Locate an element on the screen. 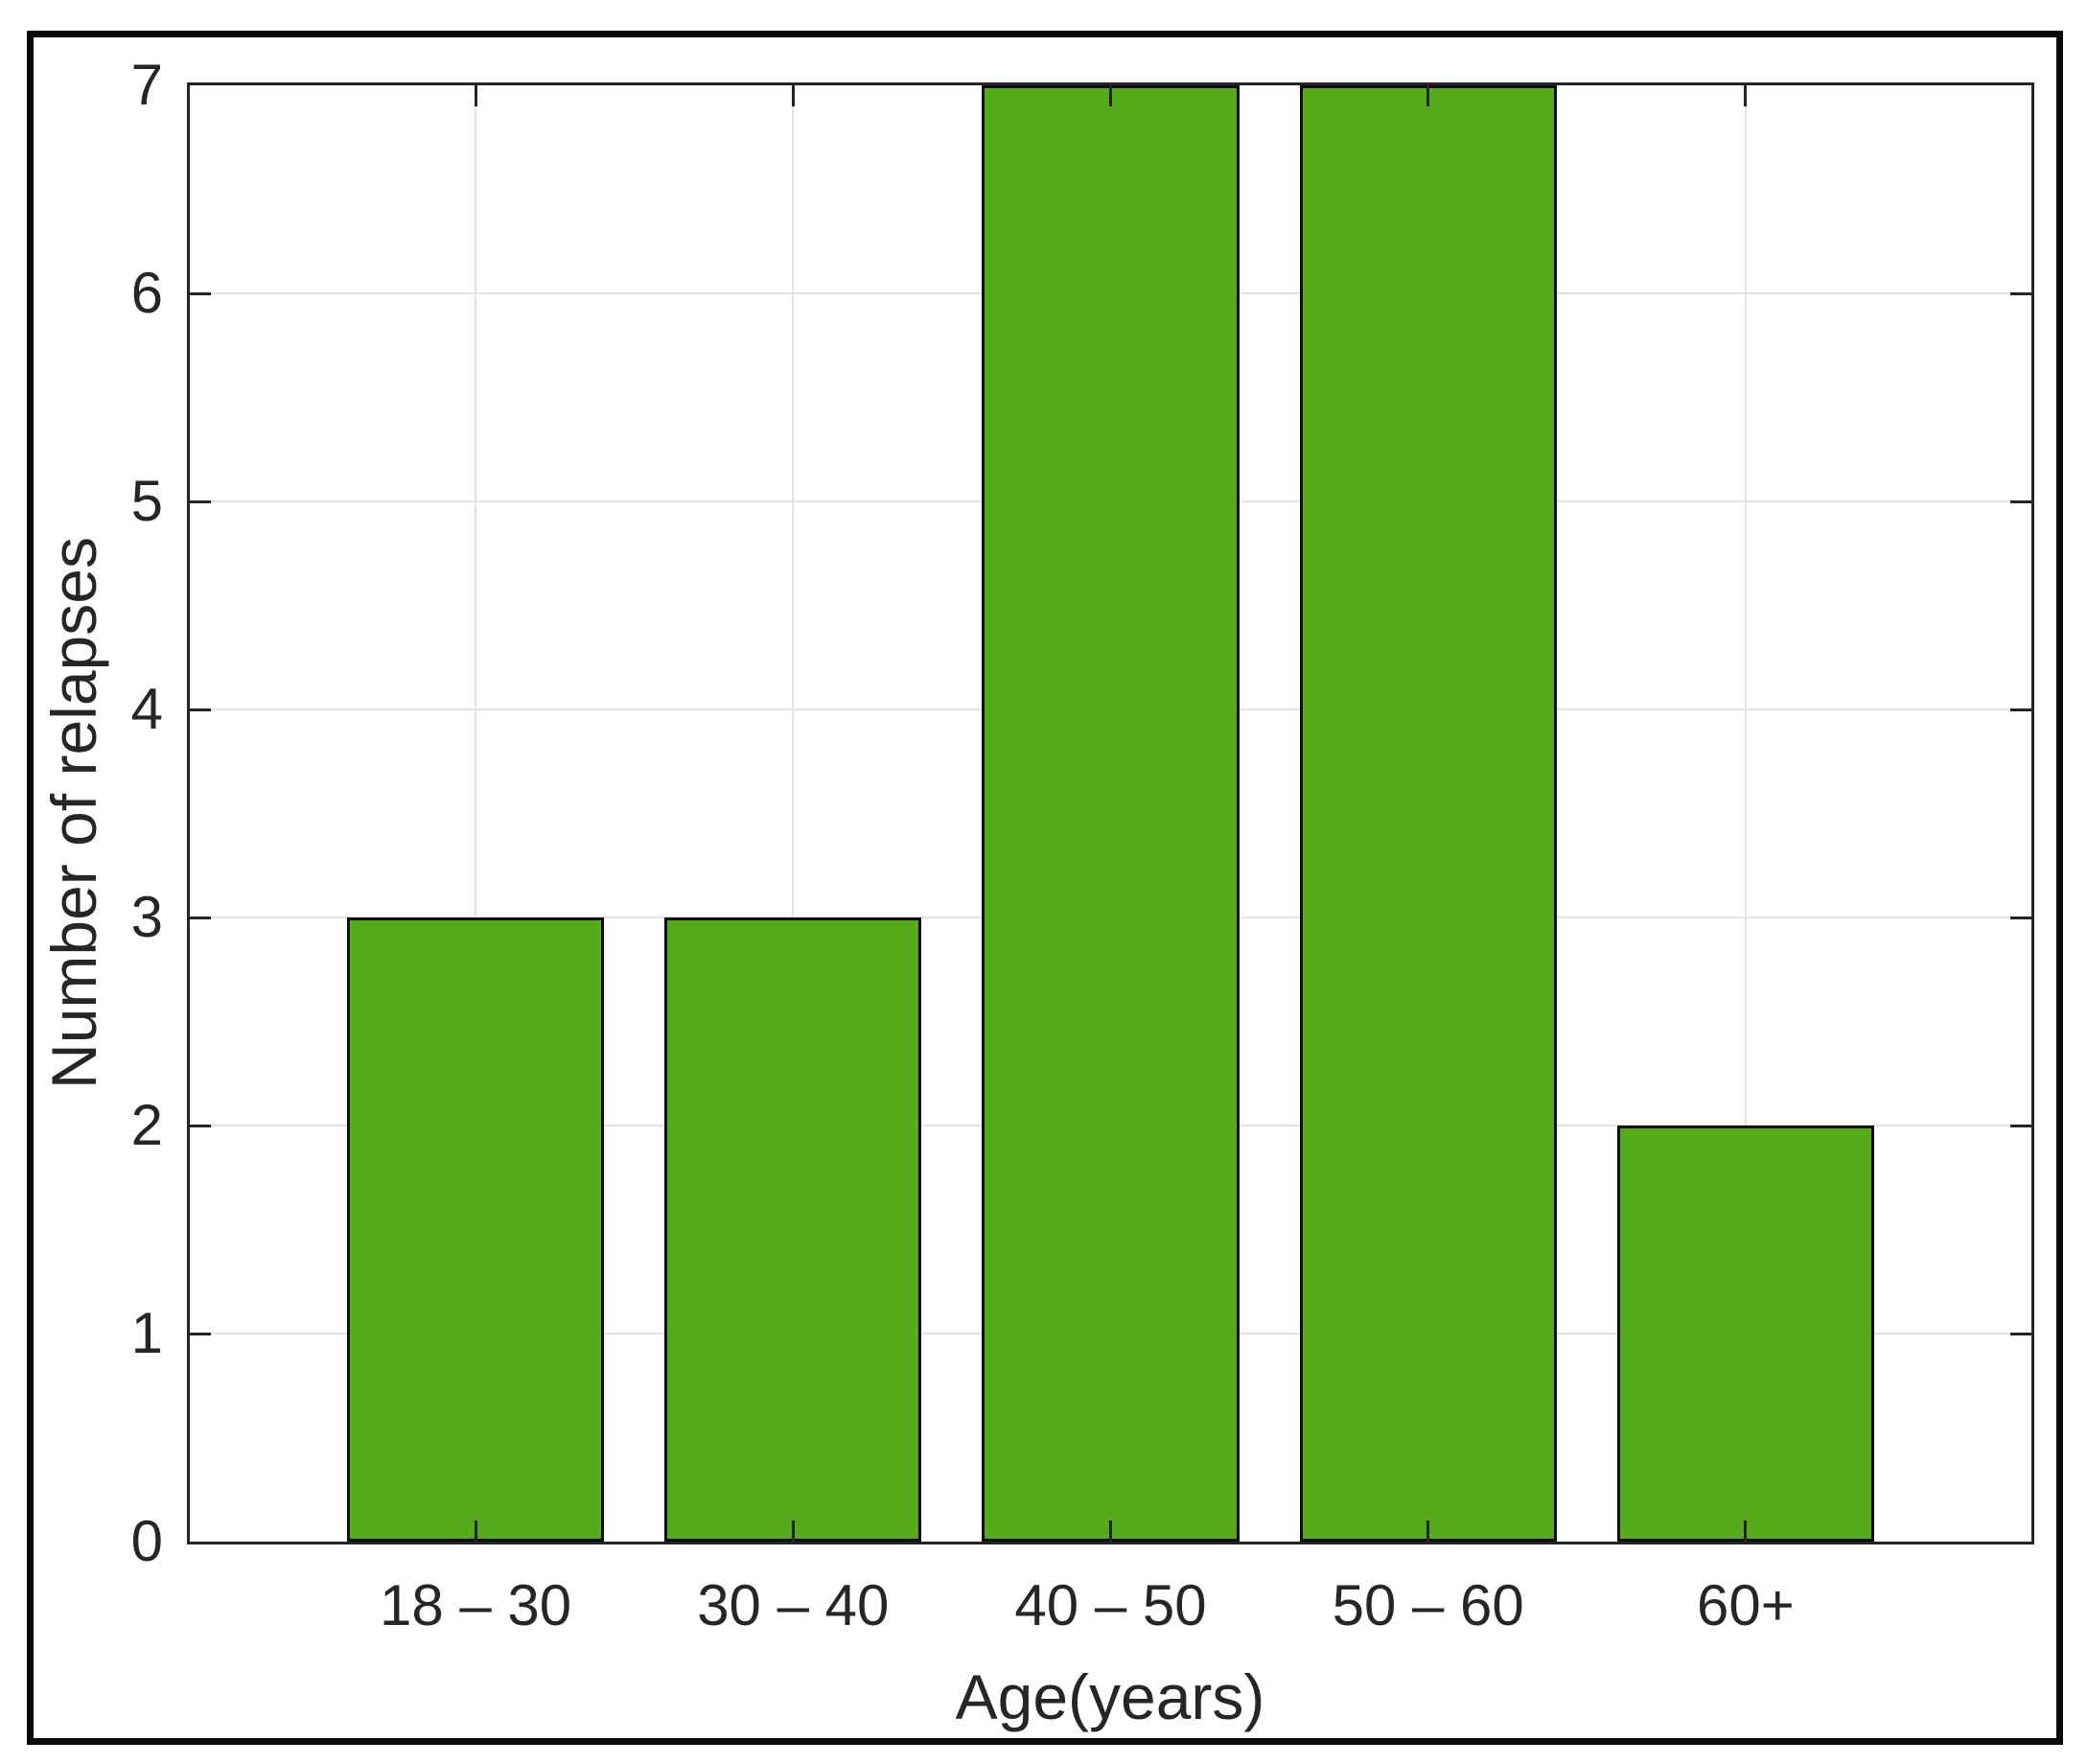  x-axis-title: Age(years) is located at coordinates (1110, 1696).